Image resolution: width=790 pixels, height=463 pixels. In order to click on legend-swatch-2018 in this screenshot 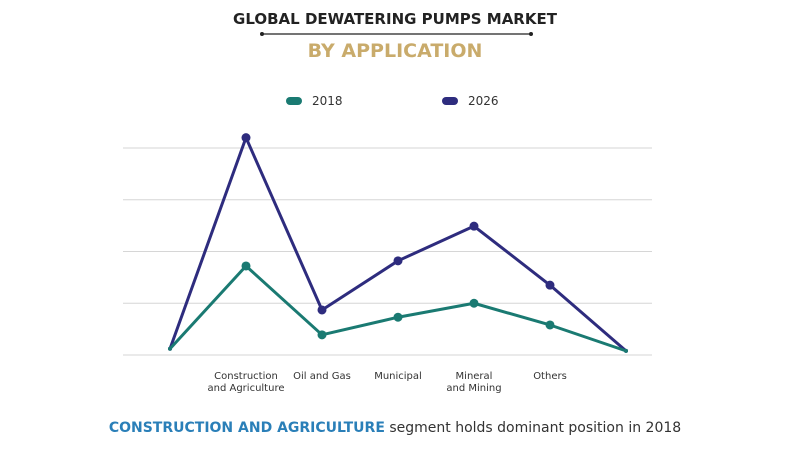, I will do `click(294, 101)`.